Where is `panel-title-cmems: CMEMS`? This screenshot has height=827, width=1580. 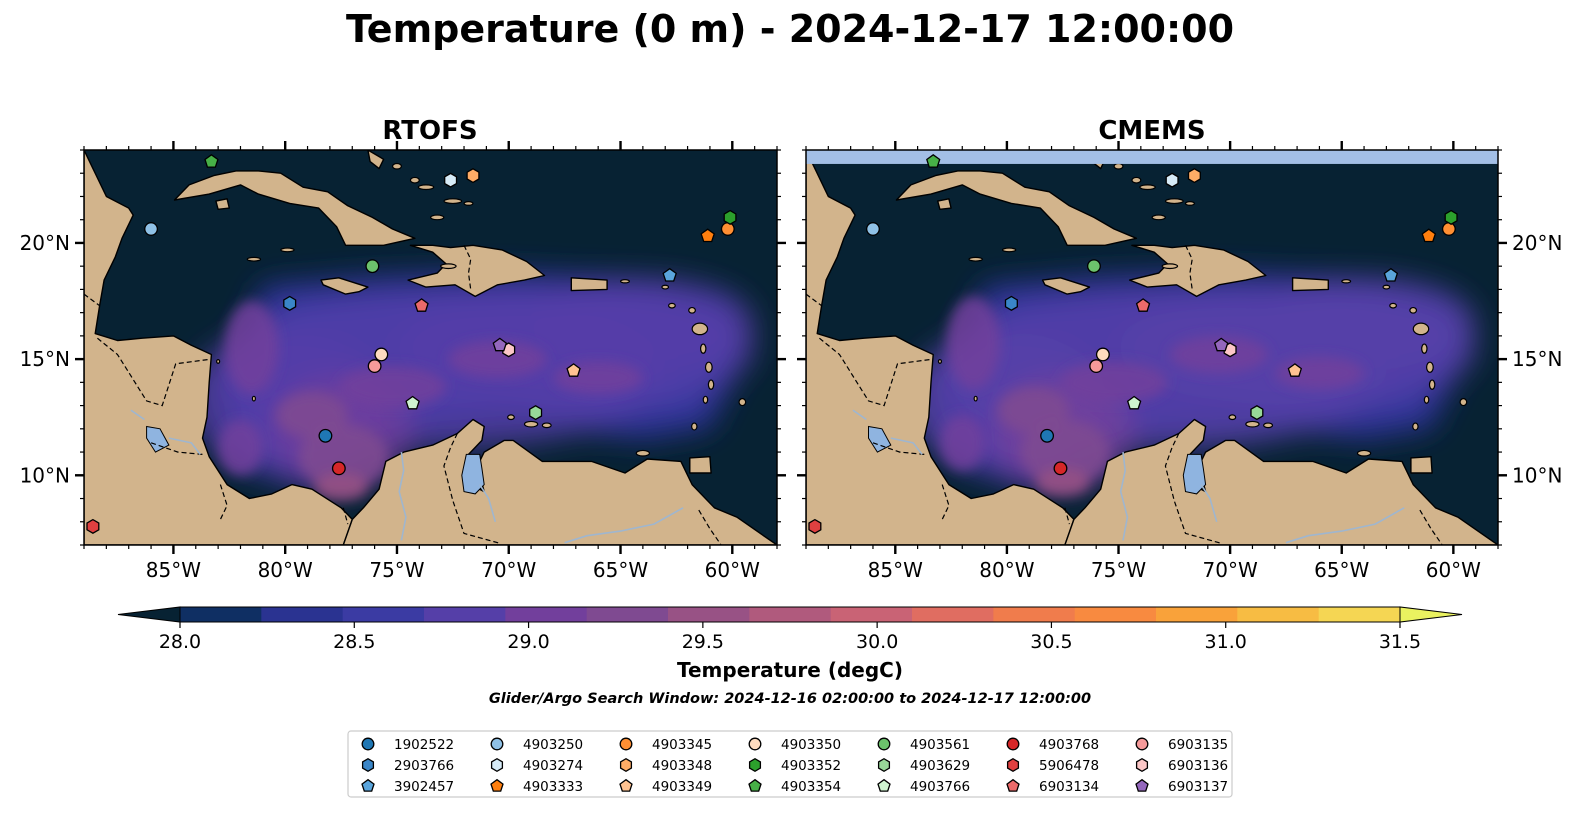
panel-title-cmems: CMEMS is located at coordinates (1151, 131).